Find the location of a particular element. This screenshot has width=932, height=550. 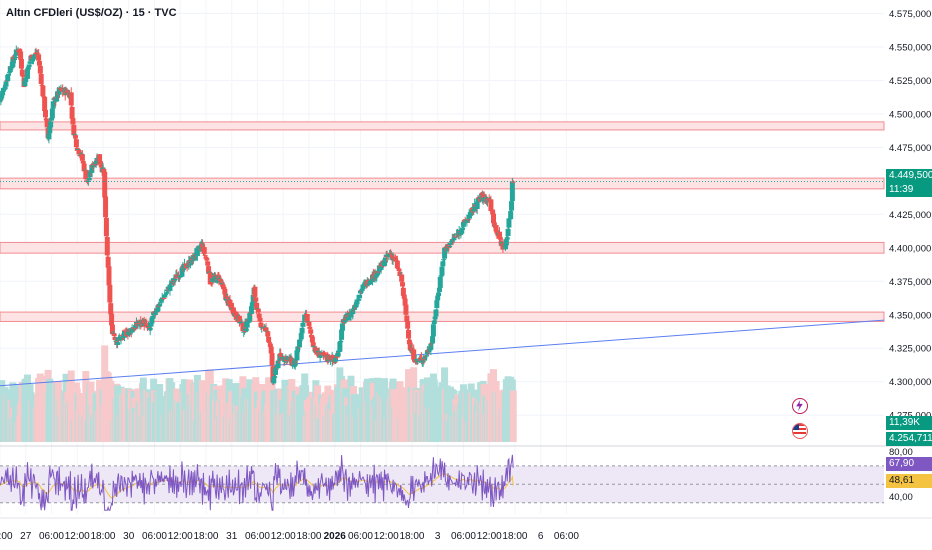

price-axis-label: 4.400,000 is located at coordinates (910, 248).